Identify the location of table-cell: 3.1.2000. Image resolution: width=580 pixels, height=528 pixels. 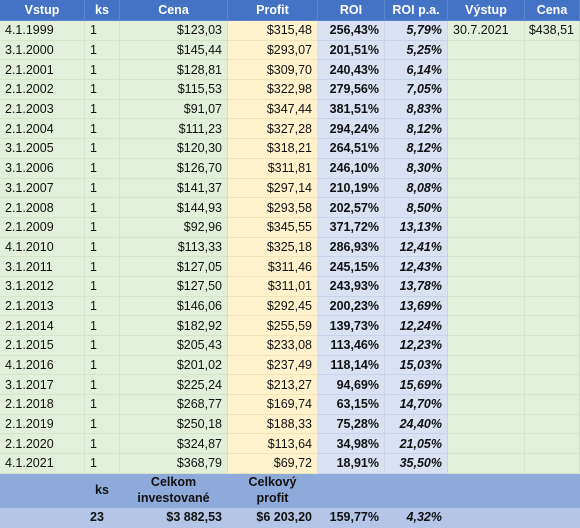
(42, 50).